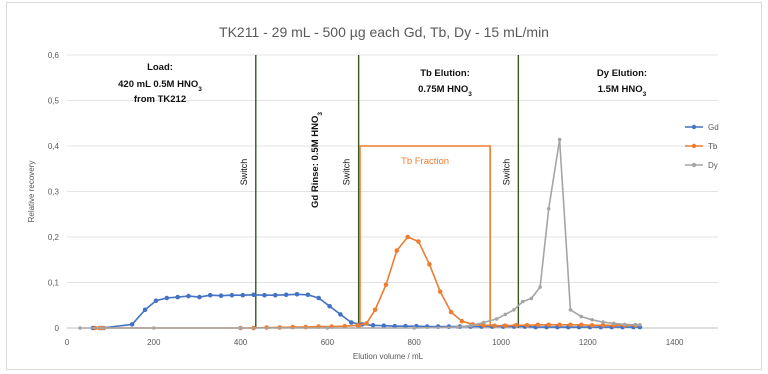  Describe the element at coordinates (675, 342) in the screenshot. I see `x-tick-label: 1400` at that location.